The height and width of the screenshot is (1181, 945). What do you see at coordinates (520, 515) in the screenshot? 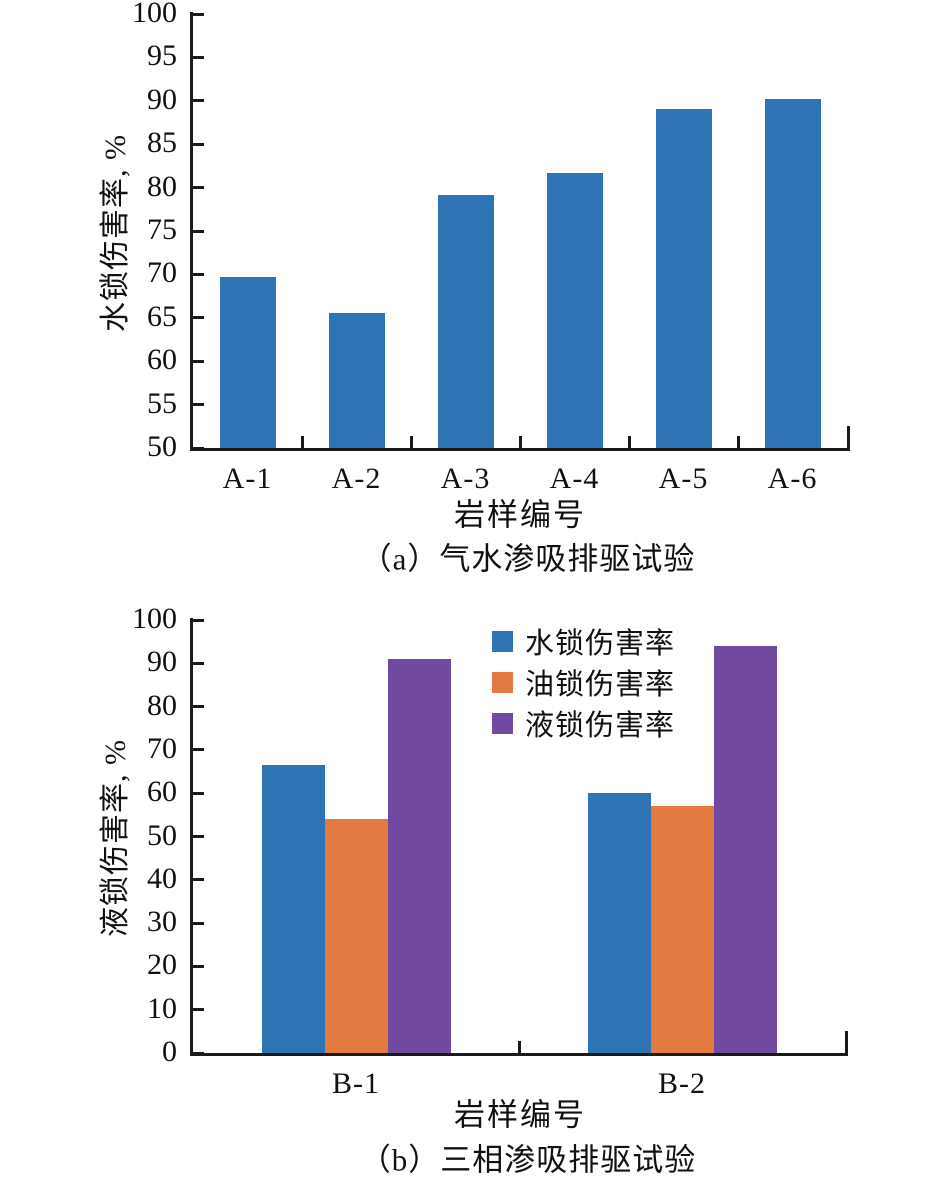
I see `chart-a-x-axis-title: 岩样编号` at bounding box center [520, 515].